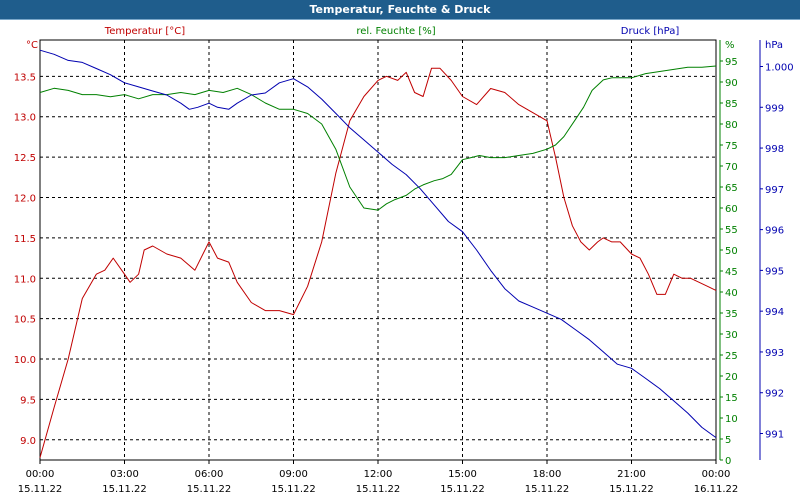 The height and width of the screenshot is (500, 800). Describe the element at coordinates (395, 31) in the screenshot. I see `humidity-axis-title: rel. Feuchte [%]` at that location.